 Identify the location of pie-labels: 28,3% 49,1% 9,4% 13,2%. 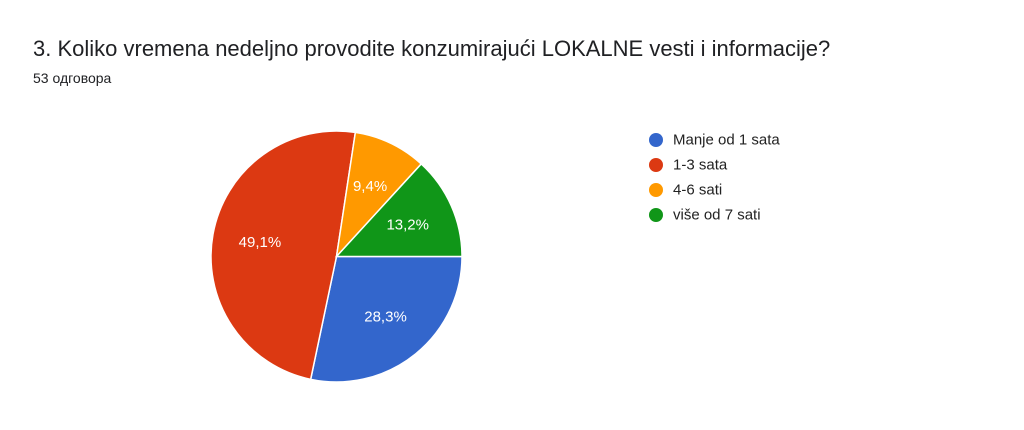
(334, 252).